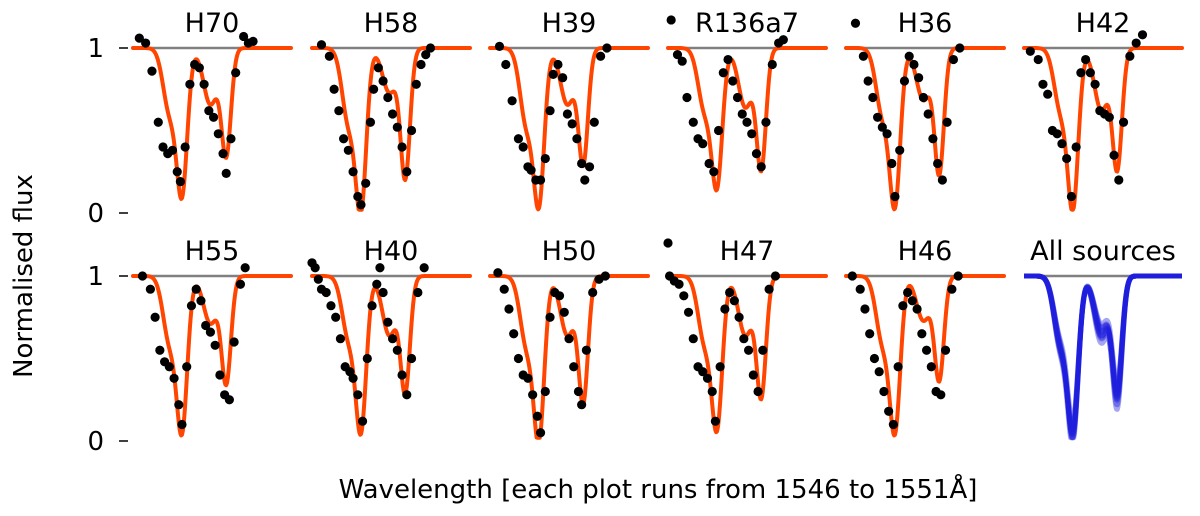 The width and height of the screenshot is (1200, 516). What do you see at coordinates (925, 337) in the screenshot?
I see `spectrum-panel: H46` at bounding box center [925, 337].